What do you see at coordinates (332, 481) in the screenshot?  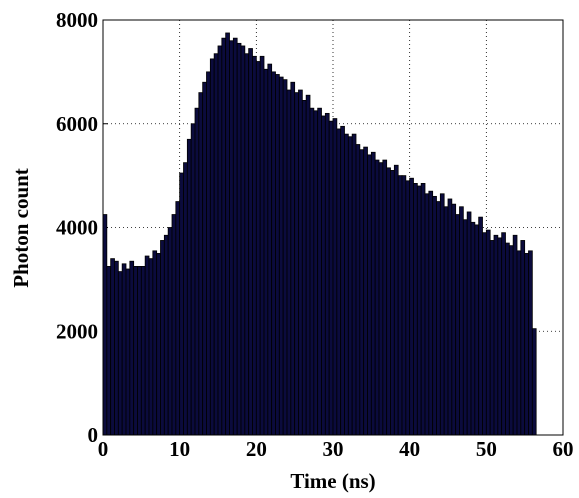 I see `x-axis-label: Time (ns)` at bounding box center [332, 481].